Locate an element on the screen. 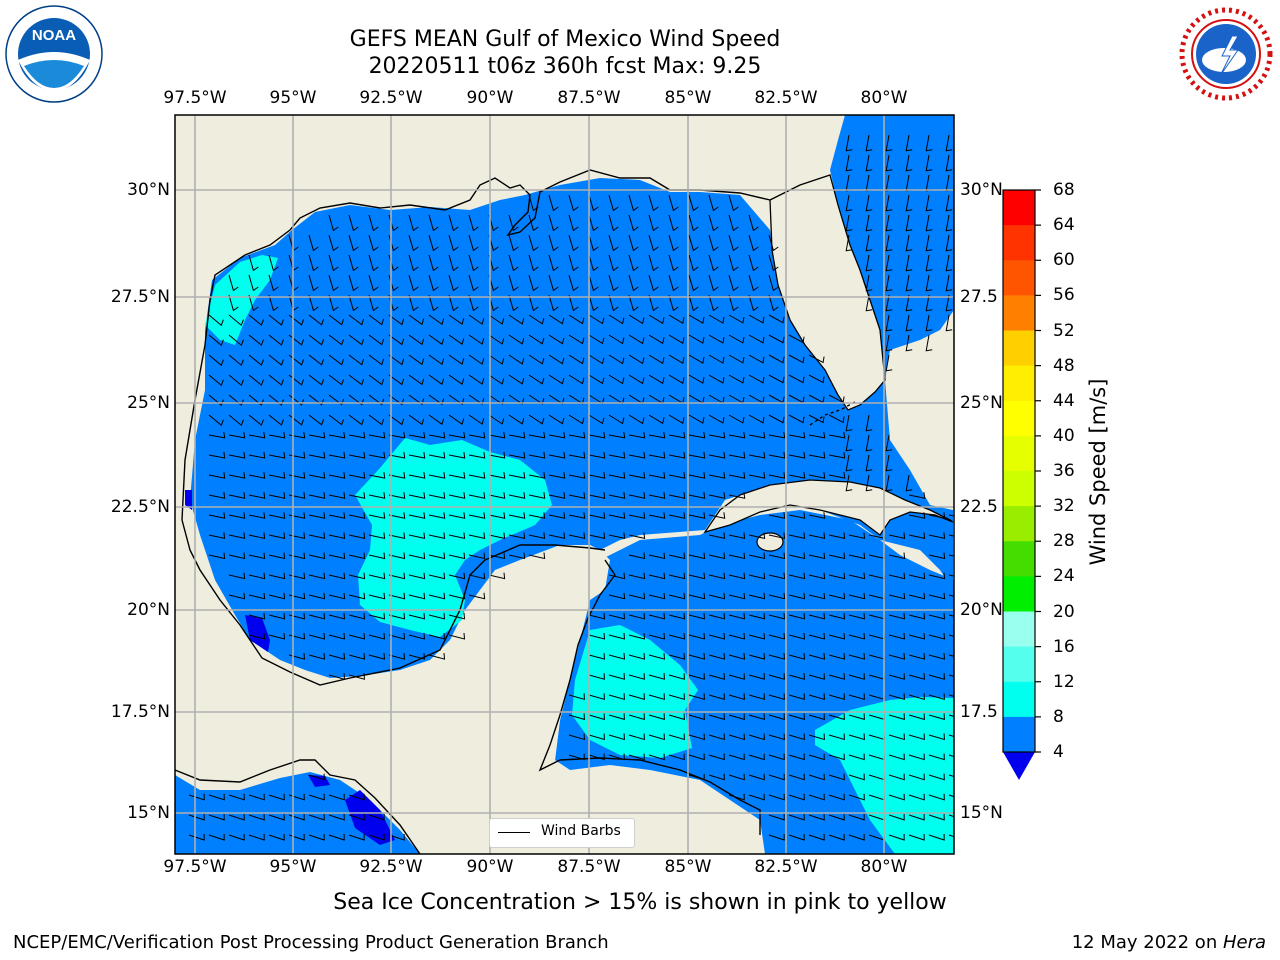 The image size is (1280, 960). wind-below-4-region-d is located at coordinates (188, 500).